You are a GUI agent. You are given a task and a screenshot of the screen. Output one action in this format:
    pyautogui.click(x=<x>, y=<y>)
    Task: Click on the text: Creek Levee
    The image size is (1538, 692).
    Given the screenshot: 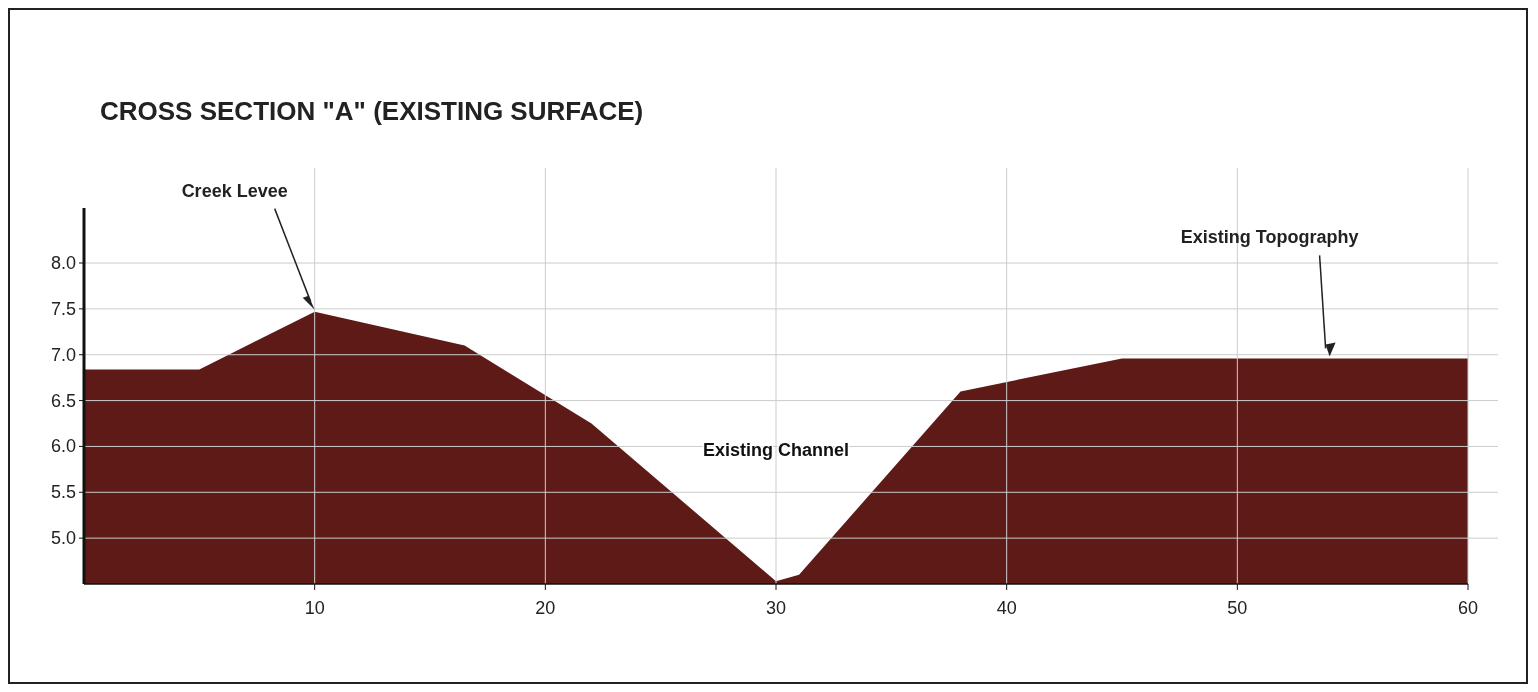 What is the action you would take?
    pyautogui.click(x=234, y=190)
    